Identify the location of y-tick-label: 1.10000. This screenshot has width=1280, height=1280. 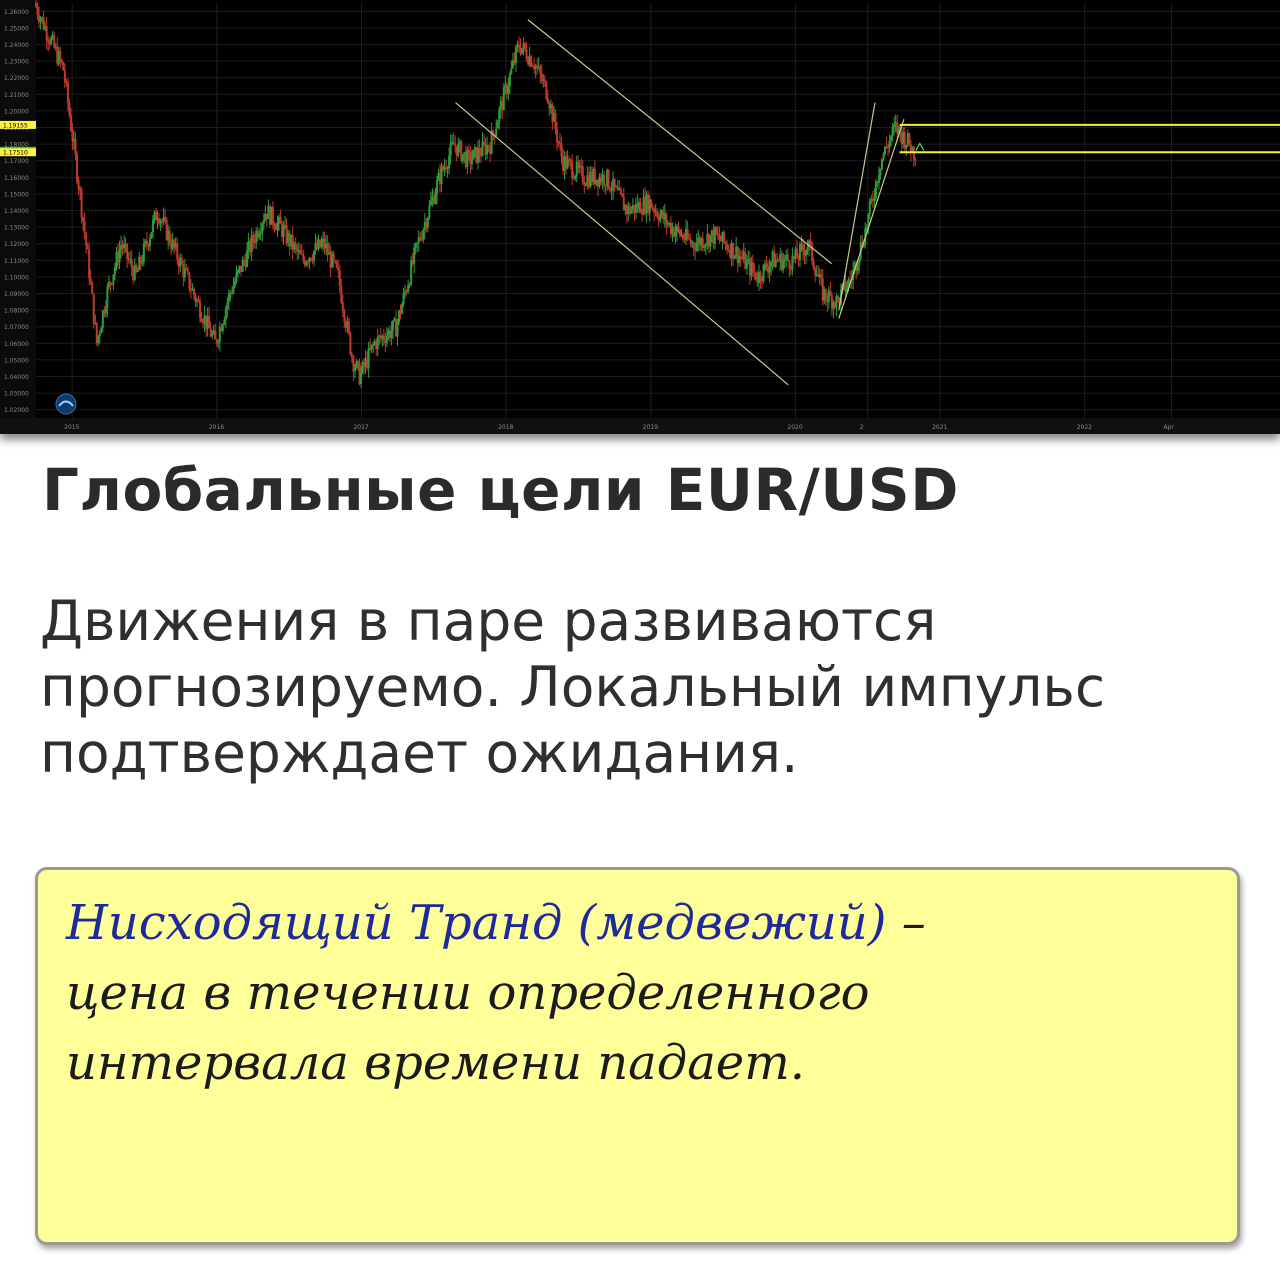
(16, 277).